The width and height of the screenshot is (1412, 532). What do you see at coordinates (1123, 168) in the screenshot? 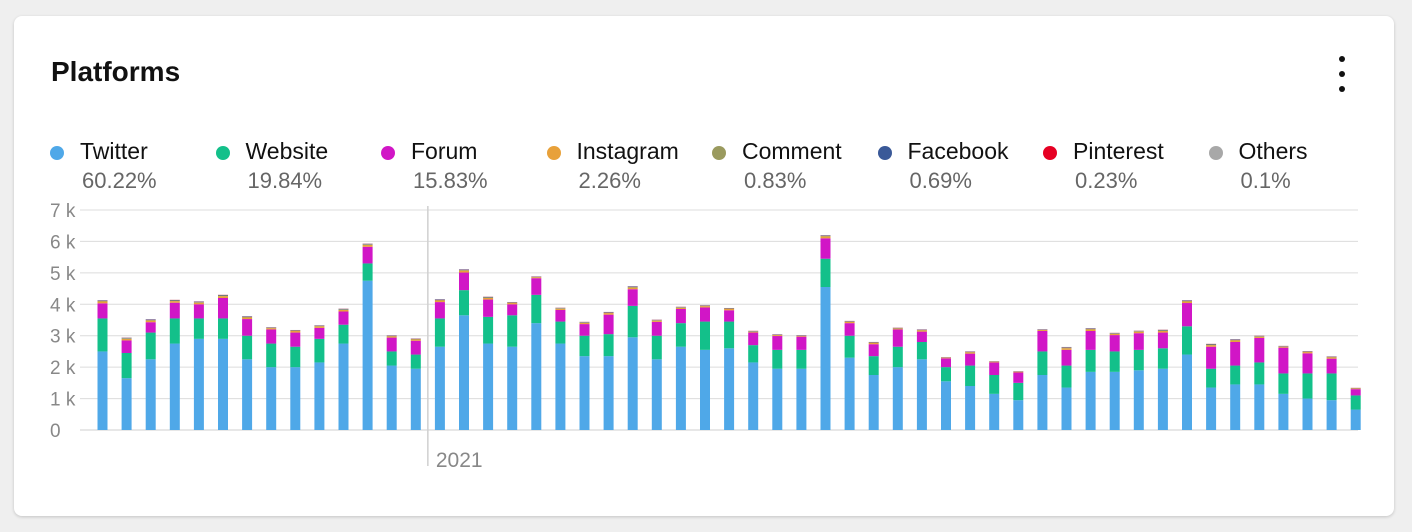
I see `legend-item-pinterest: Pinterest 0.23%` at bounding box center [1123, 168].